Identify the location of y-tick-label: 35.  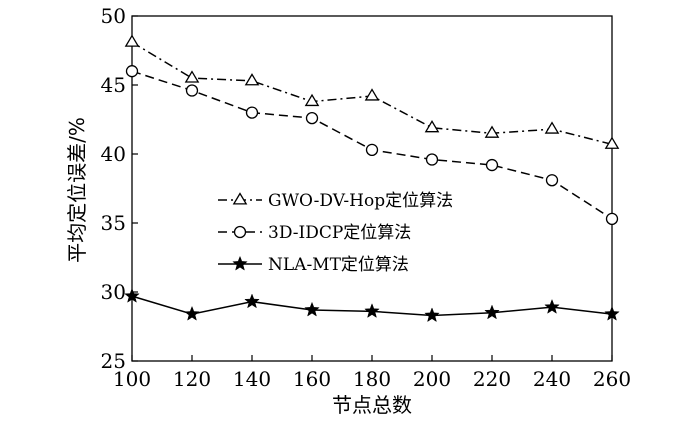
(113, 223).